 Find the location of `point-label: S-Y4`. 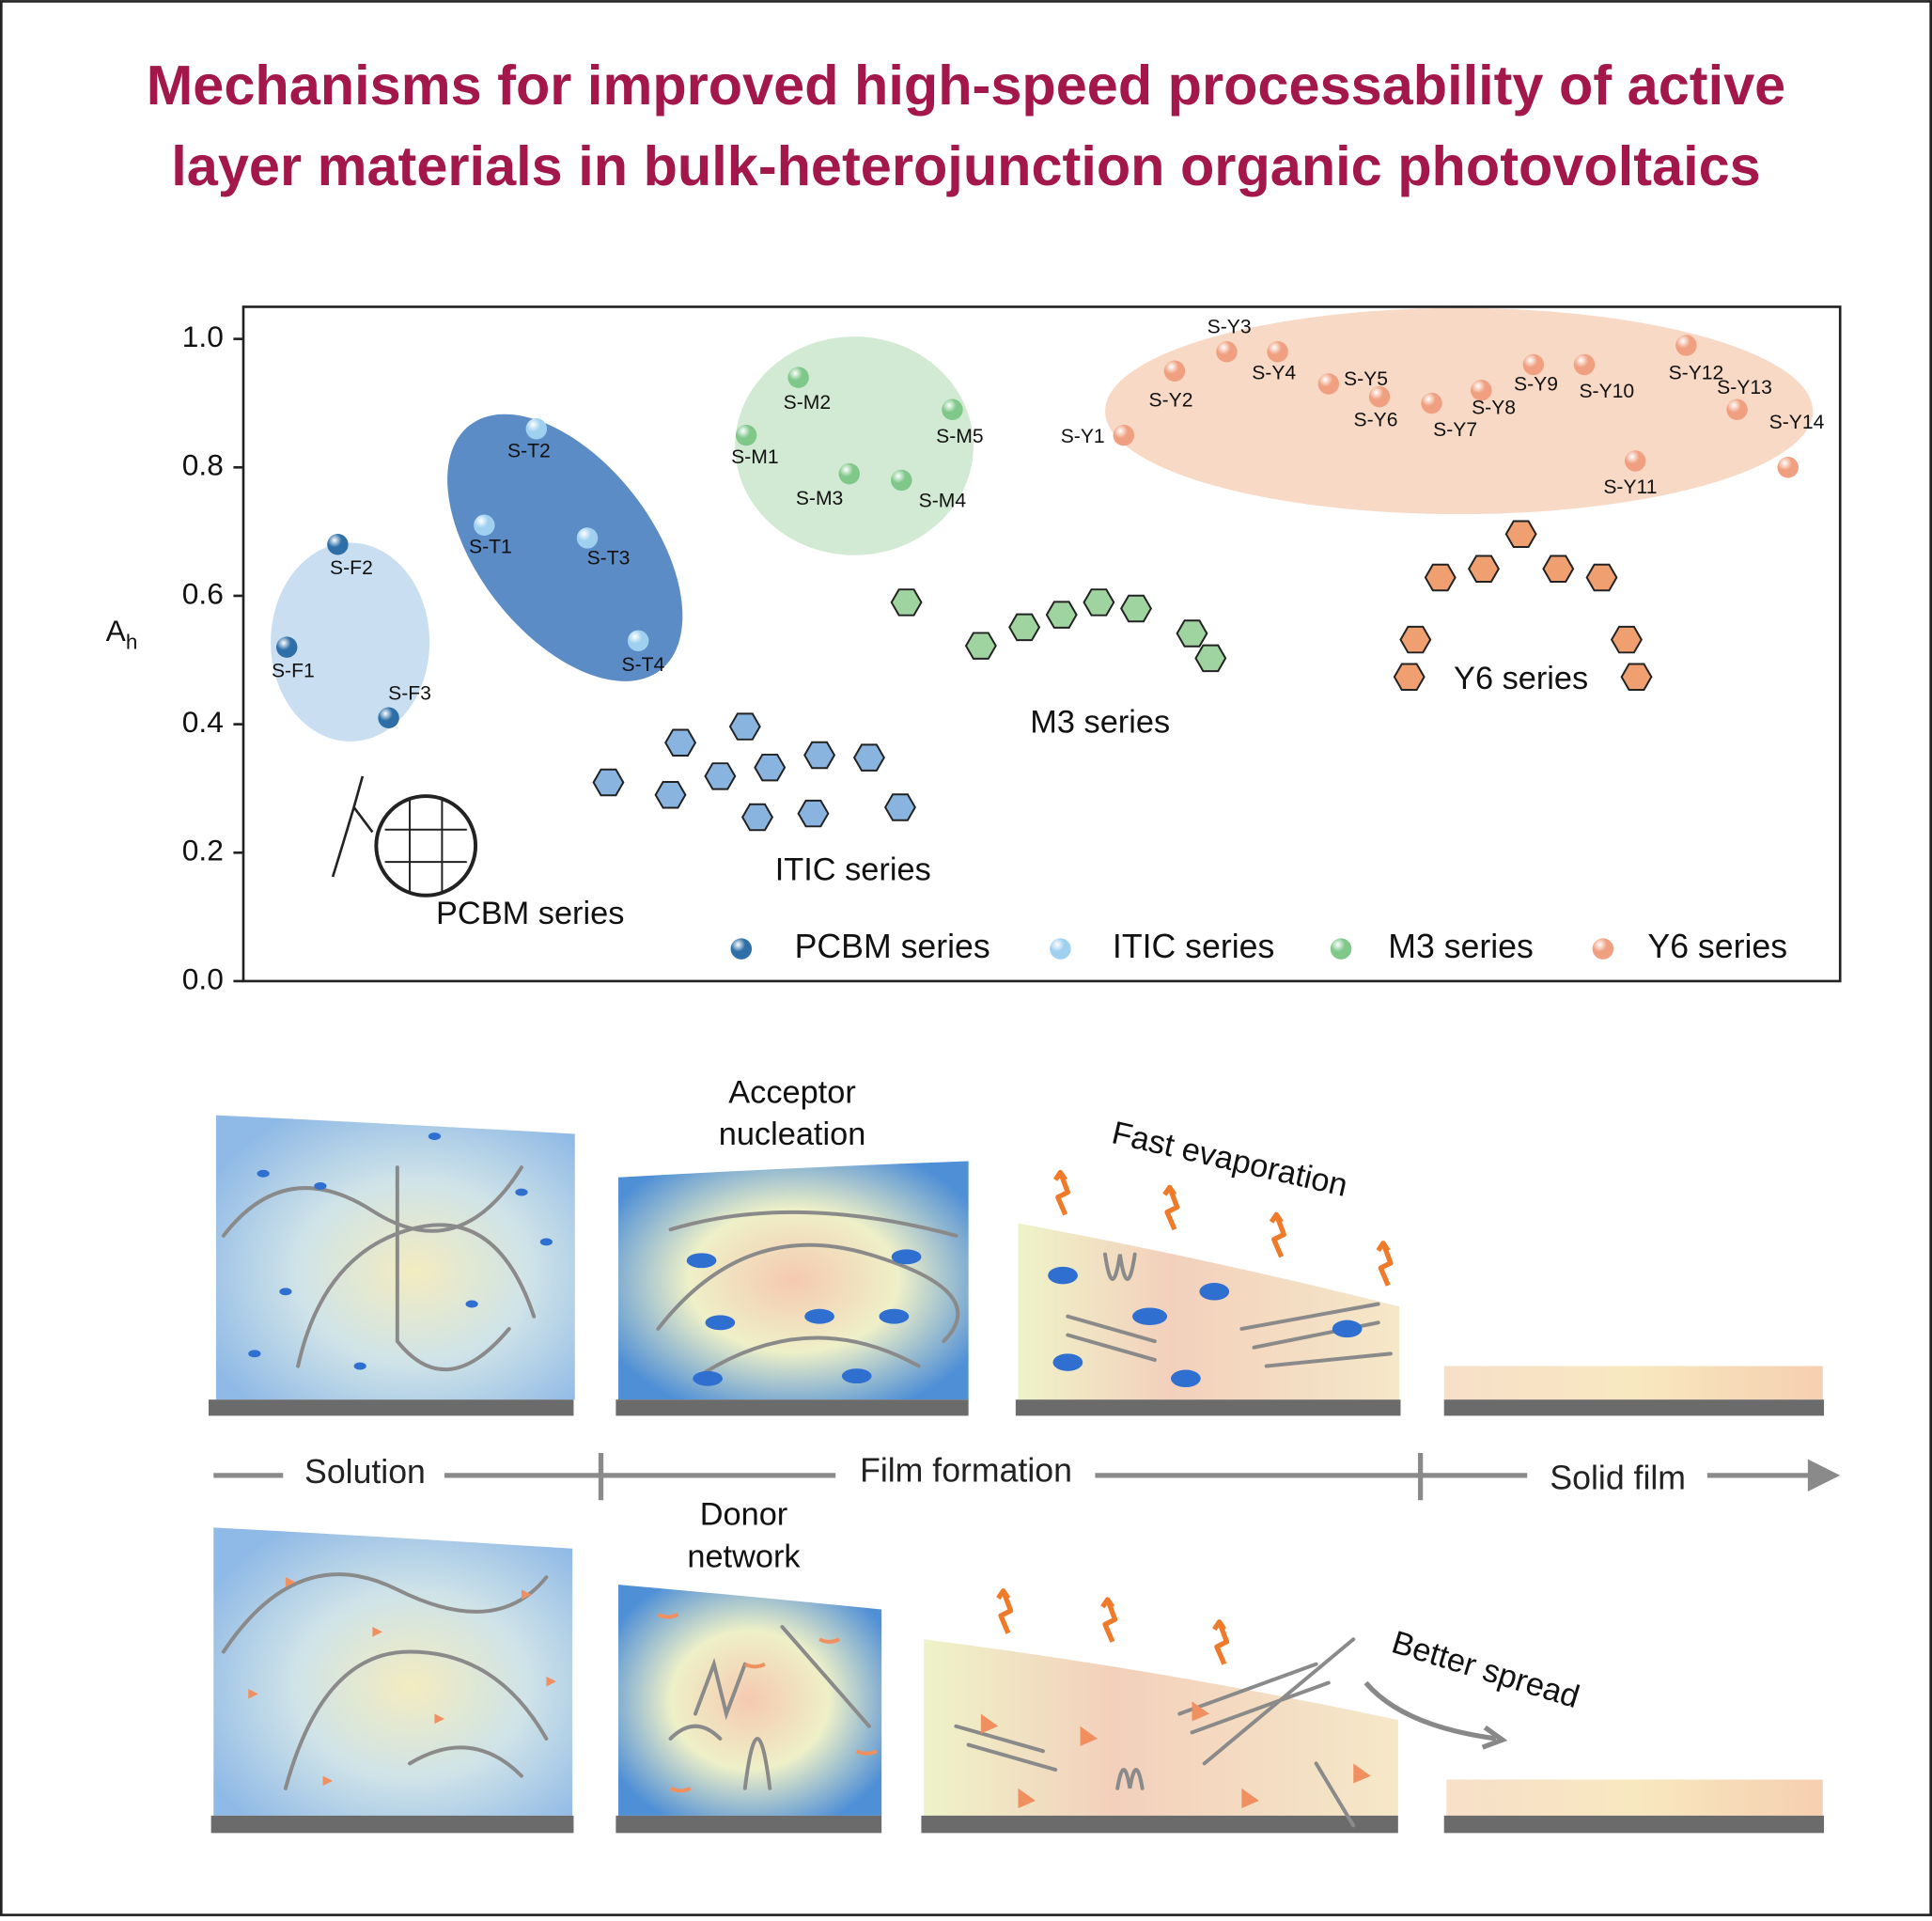

point-label: S-Y4 is located at coordinates (1274, 372).